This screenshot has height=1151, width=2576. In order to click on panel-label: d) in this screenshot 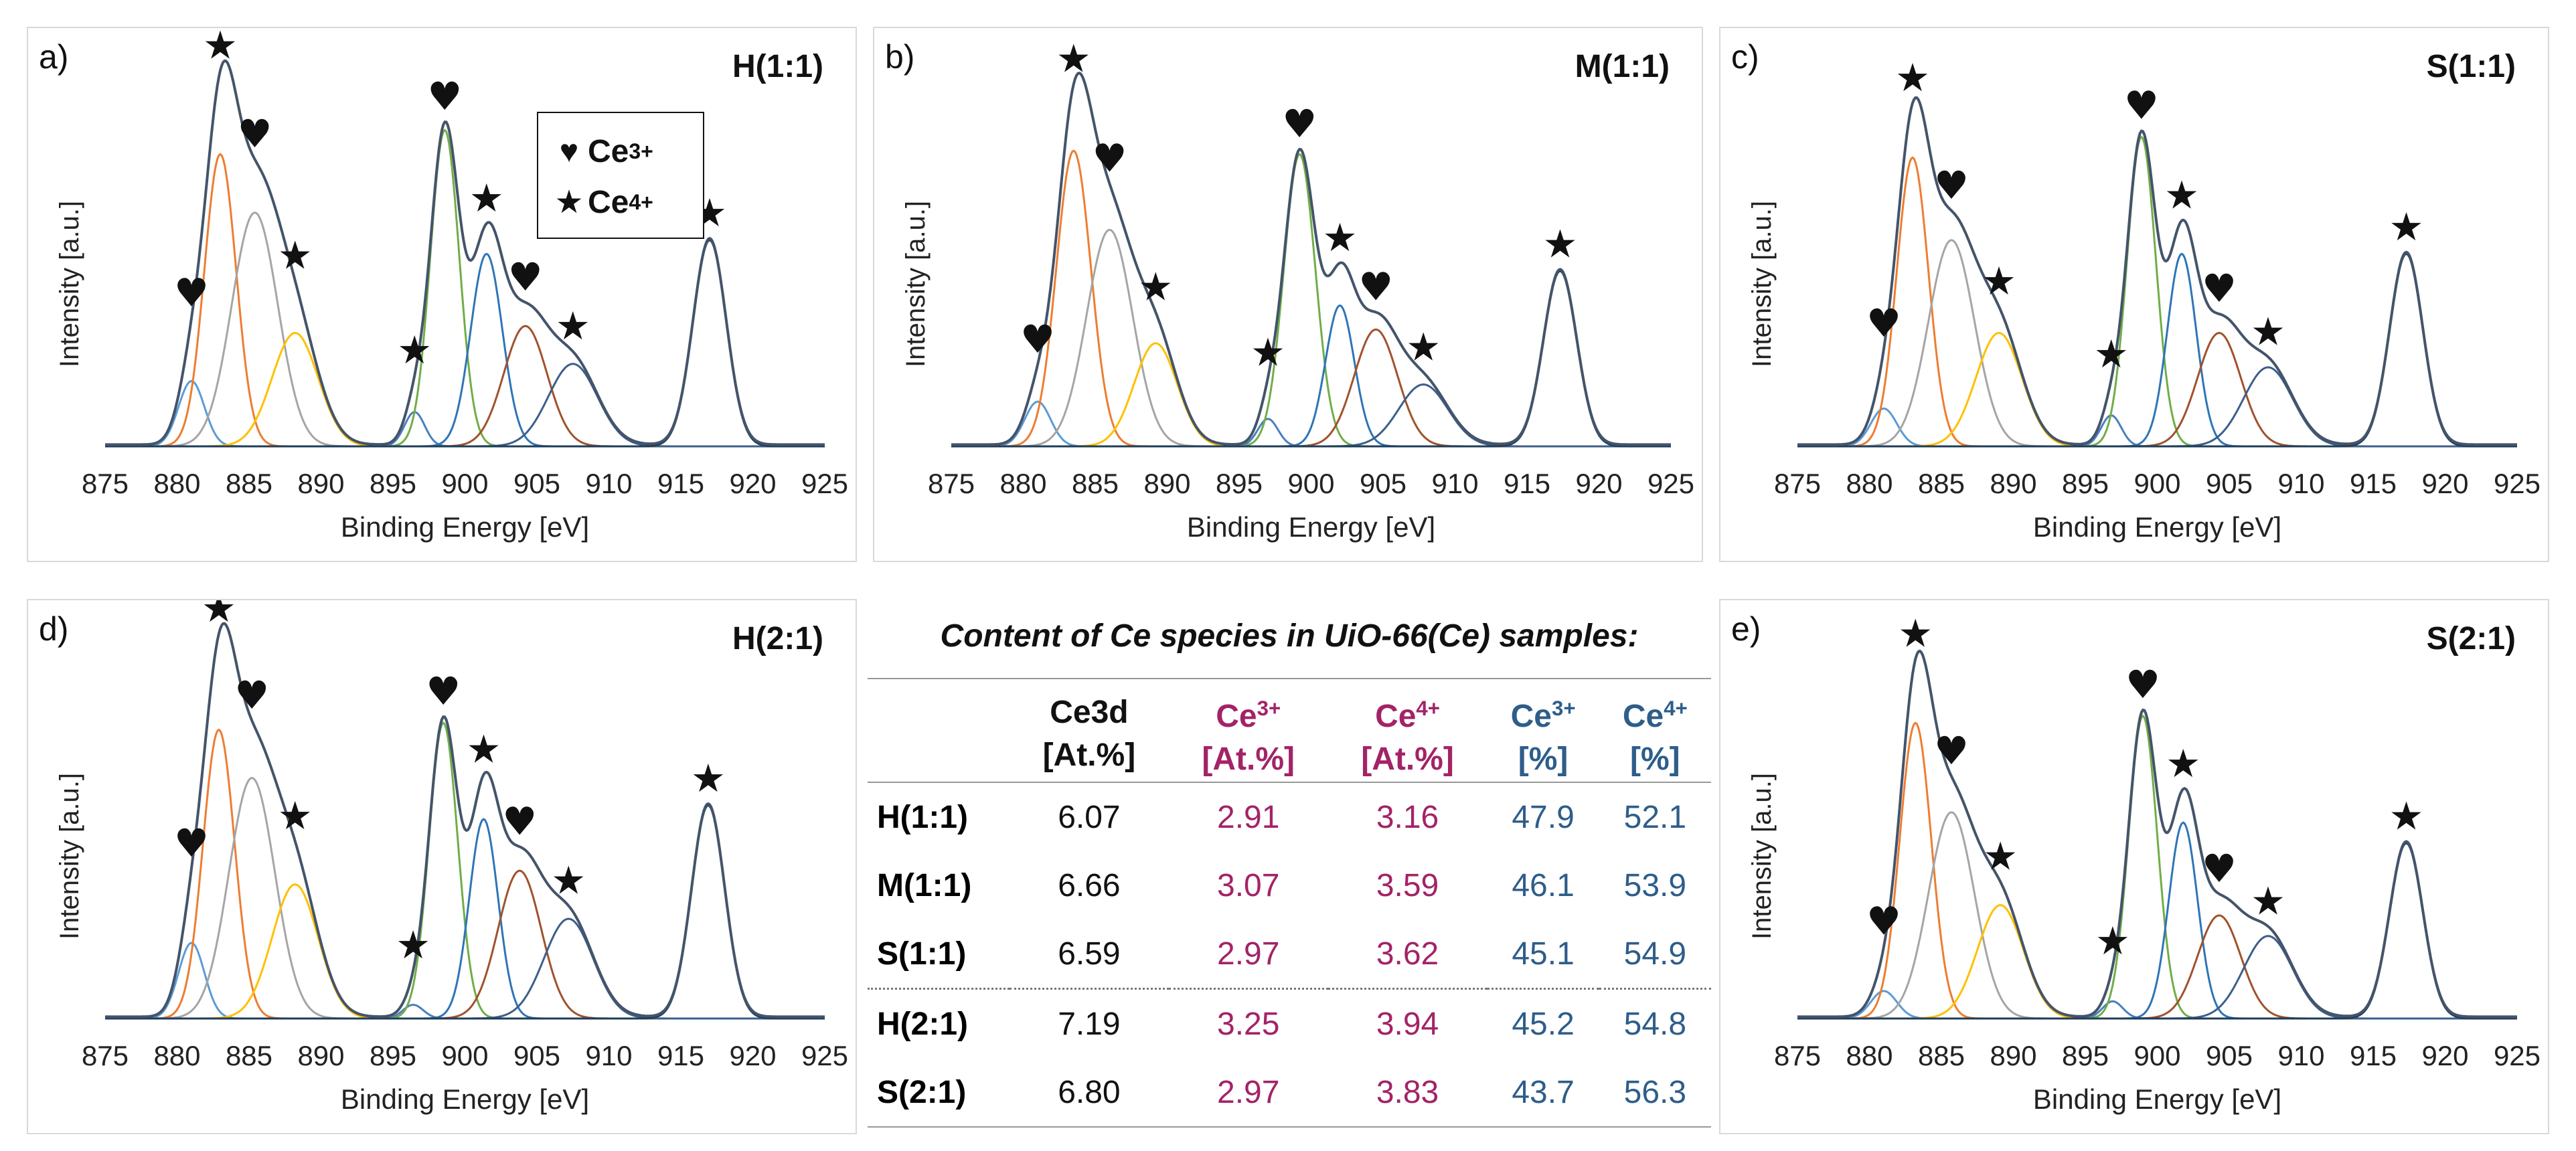, I will do `click(54, 629)`.